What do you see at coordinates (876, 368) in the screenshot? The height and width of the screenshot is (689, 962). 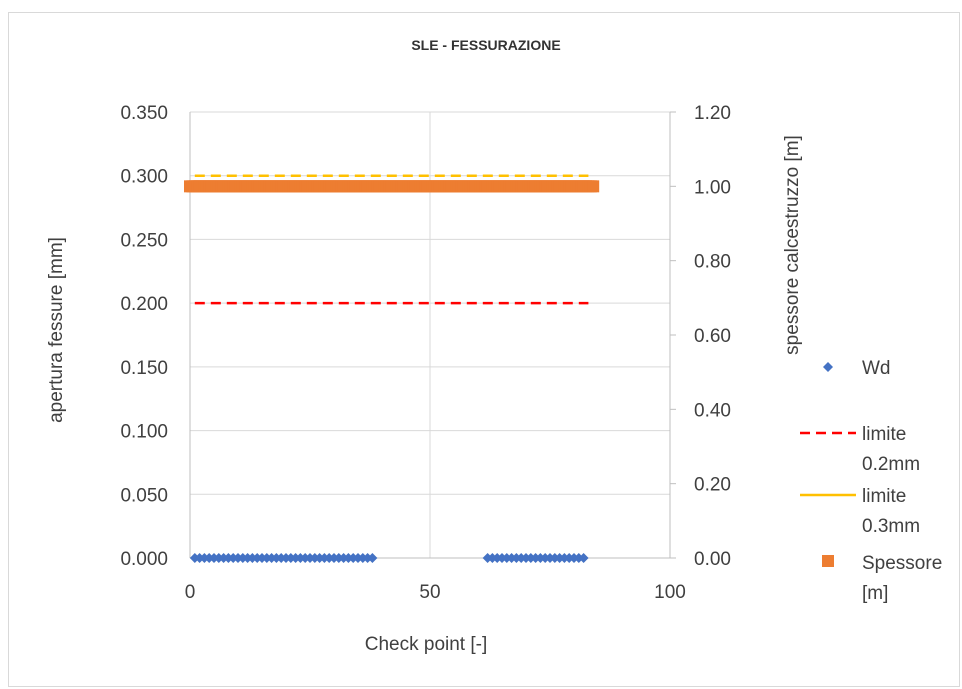 I see `legend-label: Wd` at bounding box center [876, 368].